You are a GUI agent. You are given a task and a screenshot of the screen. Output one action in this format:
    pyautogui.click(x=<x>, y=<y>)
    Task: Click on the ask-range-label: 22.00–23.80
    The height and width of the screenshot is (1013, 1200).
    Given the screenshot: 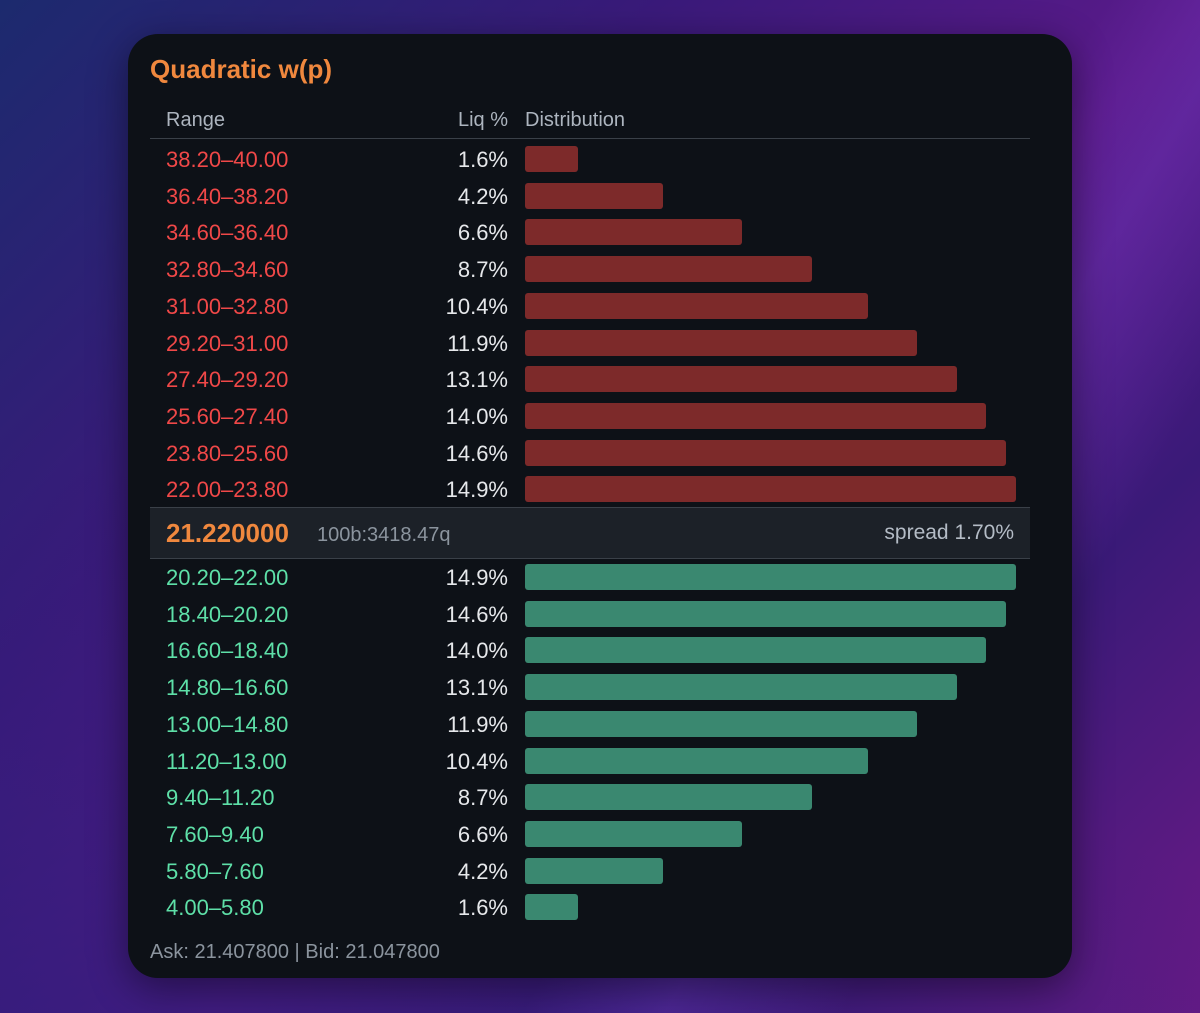 What is the action you would take?
    pyautogui.click(x=227, y=490)
    